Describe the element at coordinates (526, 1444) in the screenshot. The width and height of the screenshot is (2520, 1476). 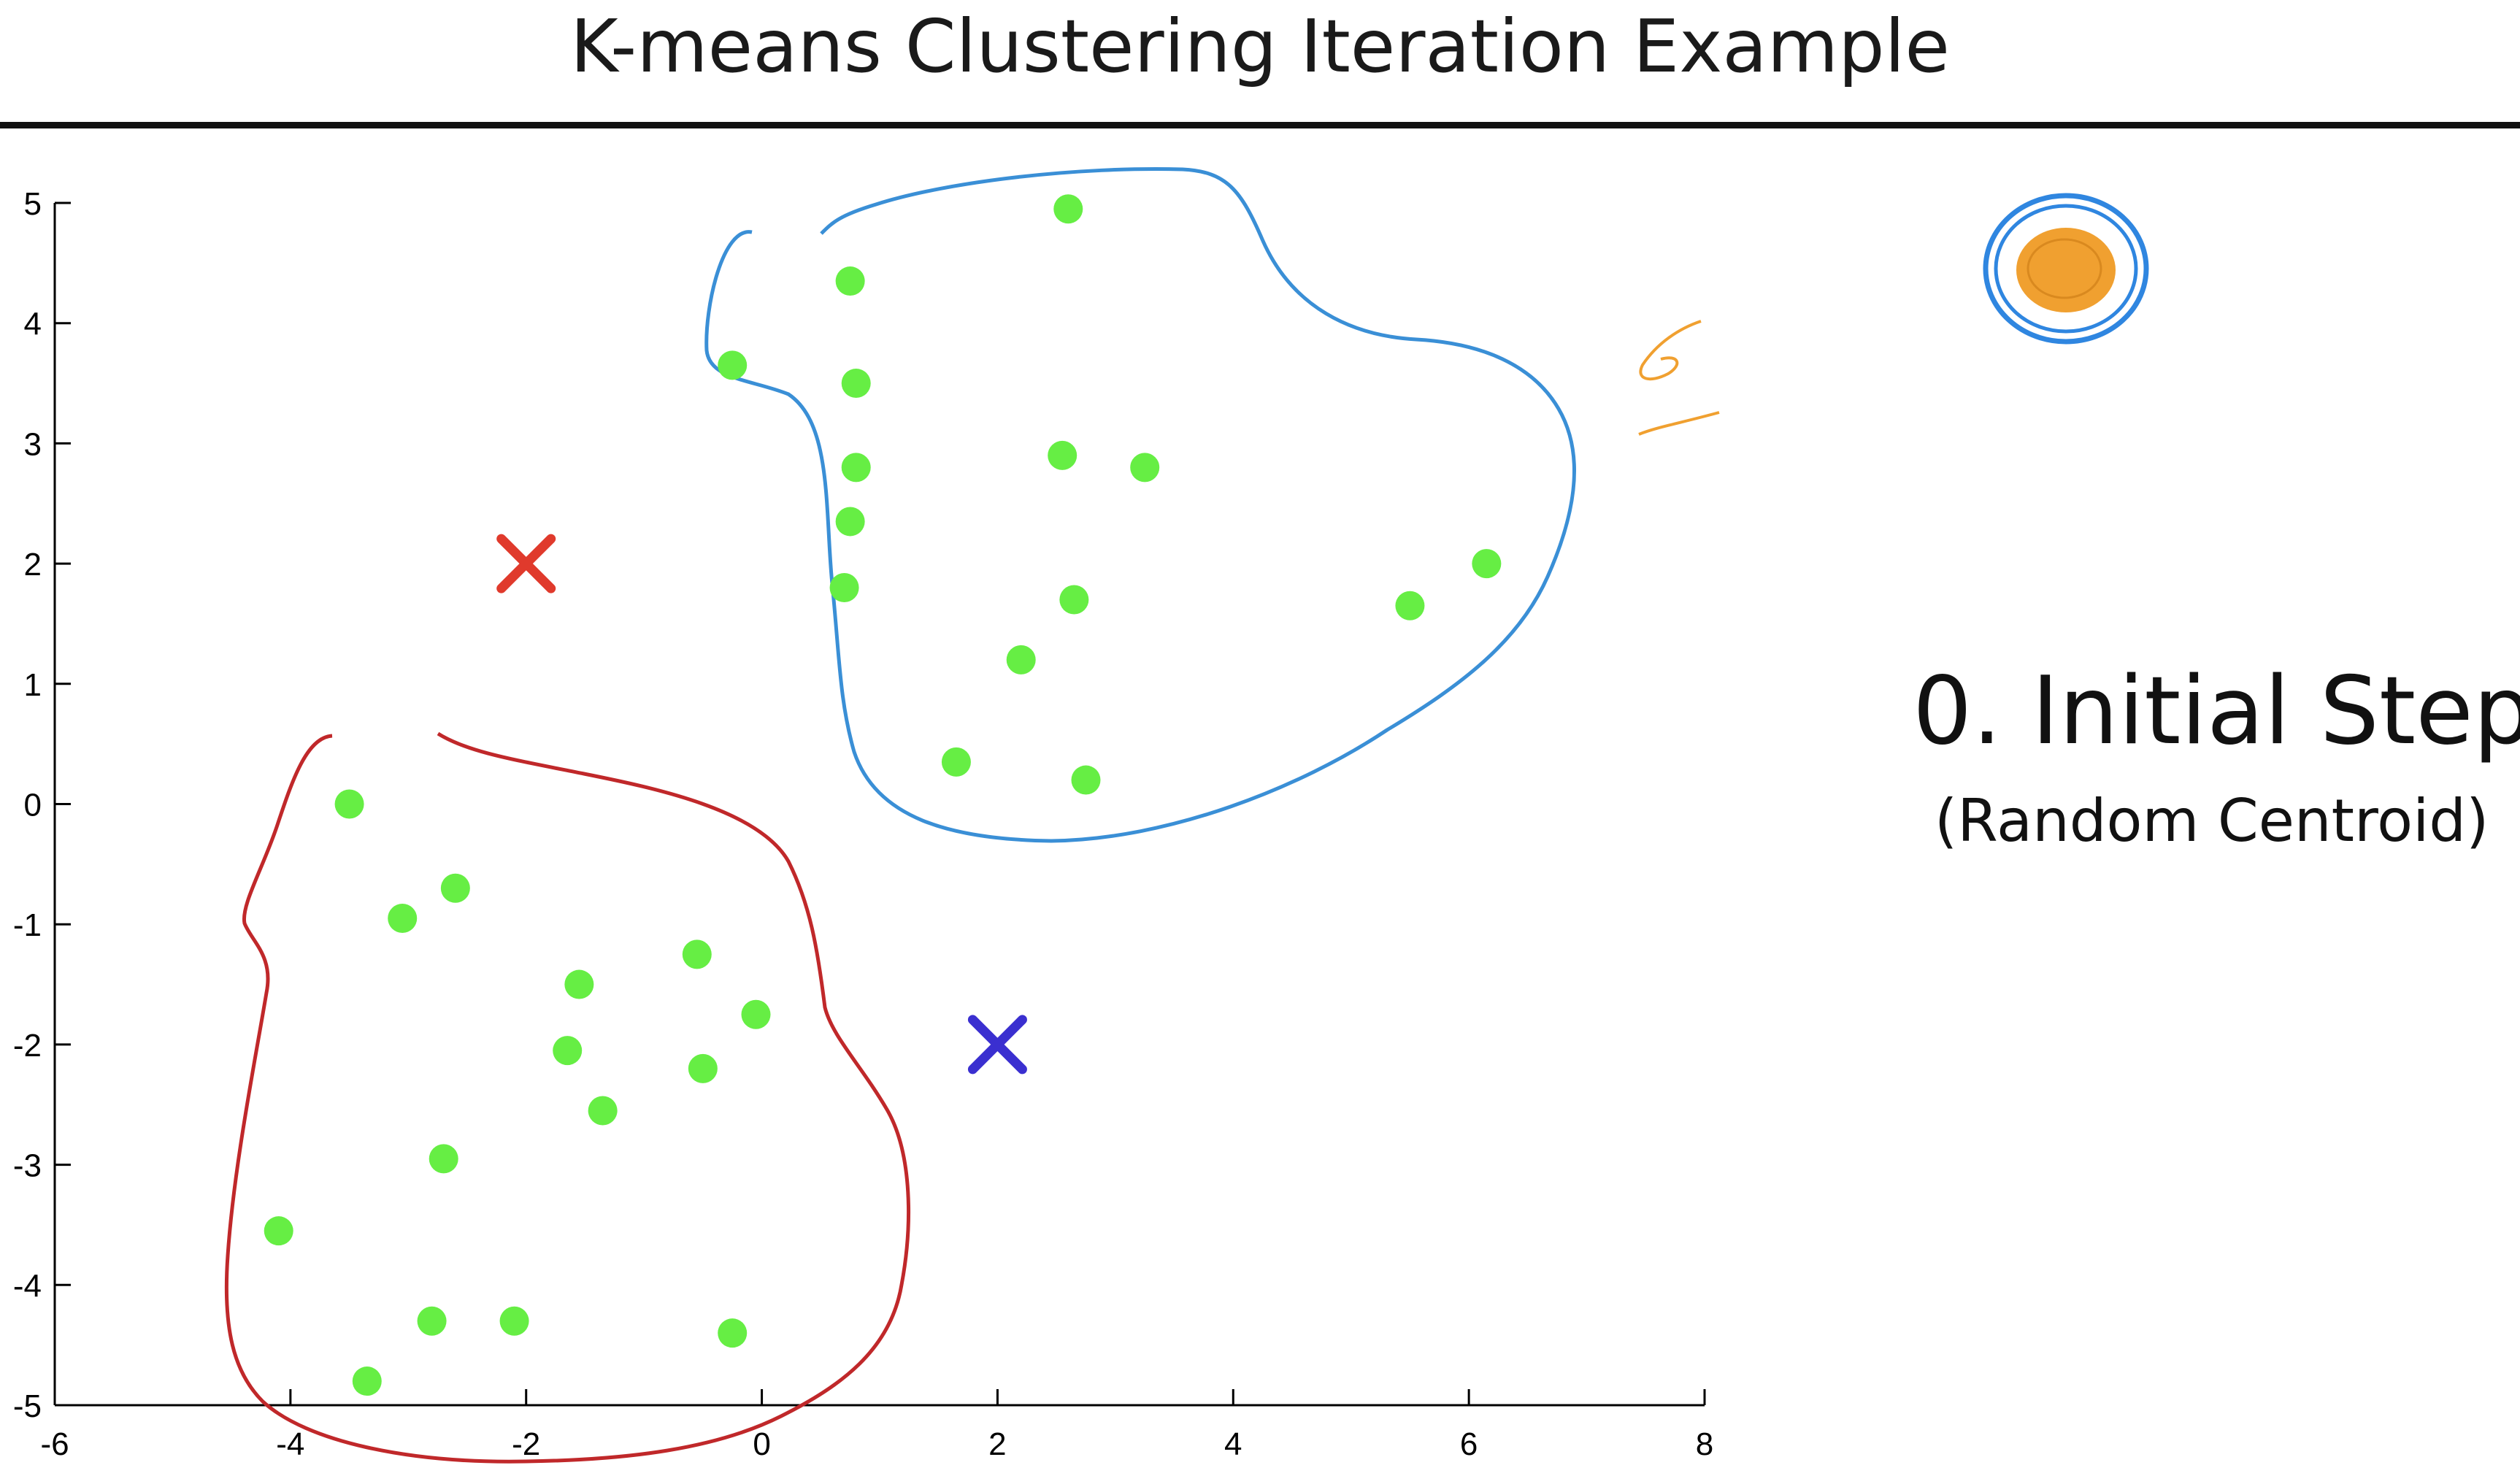
I see `x-tick-label: -2` at that location.